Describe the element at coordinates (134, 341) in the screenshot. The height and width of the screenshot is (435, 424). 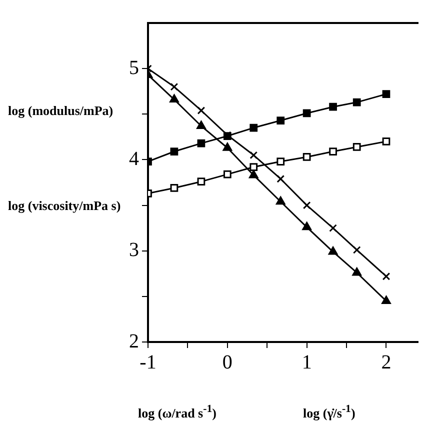
I see `y-tick-label: 2` at that location.